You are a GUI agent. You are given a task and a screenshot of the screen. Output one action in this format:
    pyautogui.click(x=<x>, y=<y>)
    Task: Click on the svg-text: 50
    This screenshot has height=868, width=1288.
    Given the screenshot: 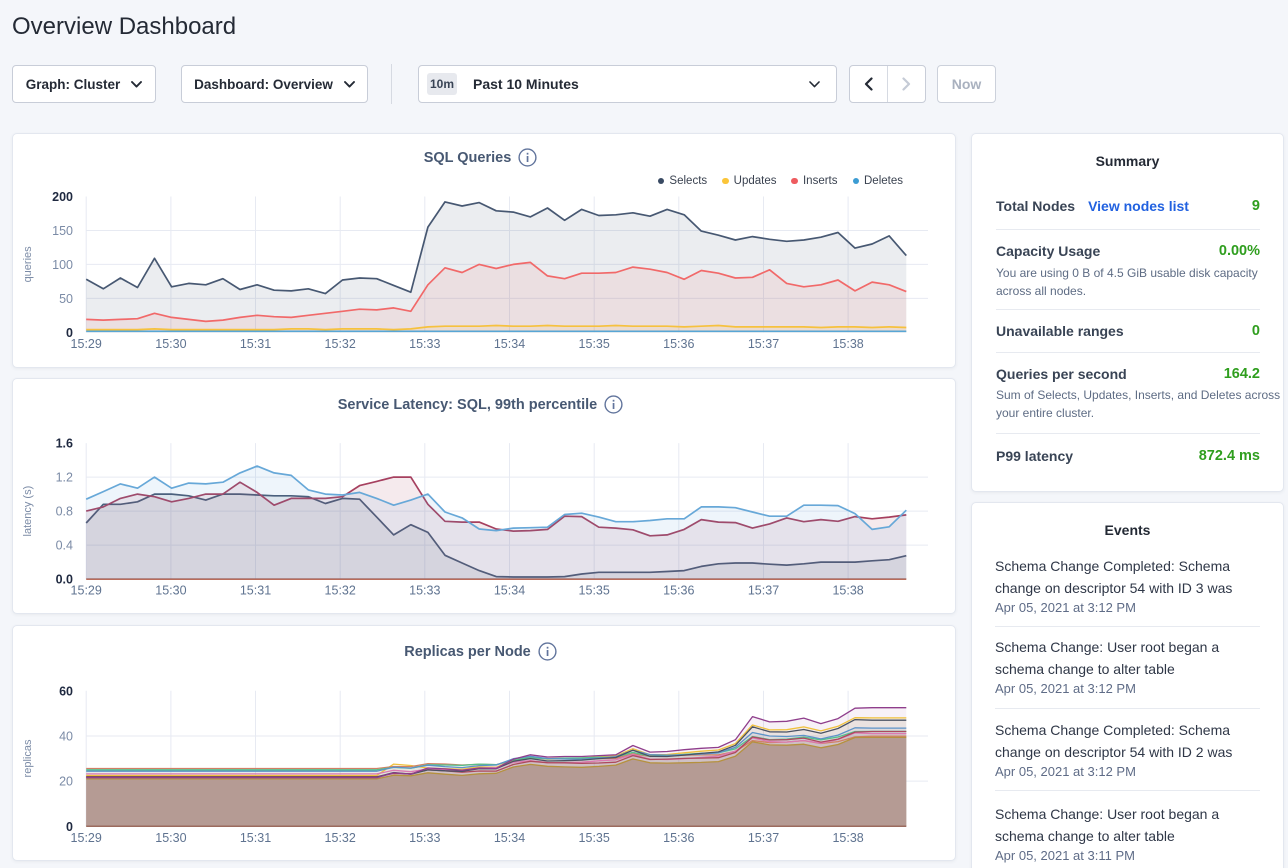 What is the action you would take?
    pyautogui.click(x=66, y=299)
    